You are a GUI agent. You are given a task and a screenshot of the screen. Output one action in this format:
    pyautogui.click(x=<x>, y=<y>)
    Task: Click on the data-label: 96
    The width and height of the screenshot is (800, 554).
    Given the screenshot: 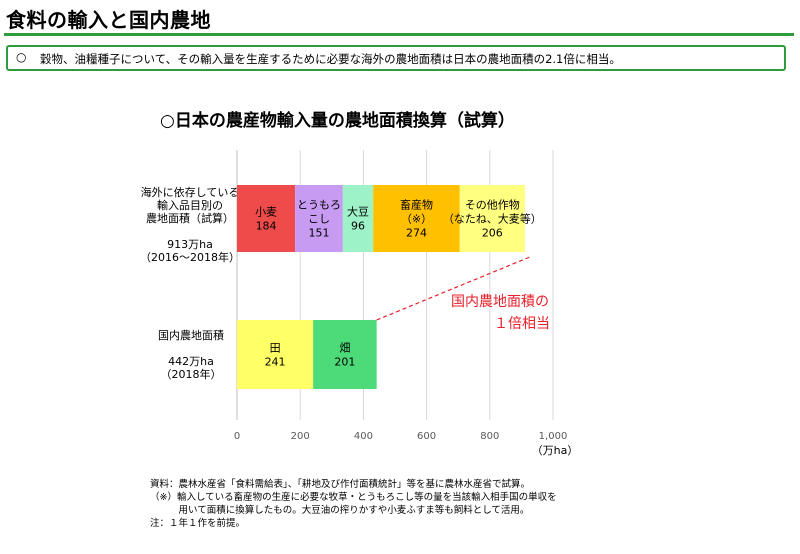 What is the action you would take?
    pyautogui.click(x=358, y=226)
    